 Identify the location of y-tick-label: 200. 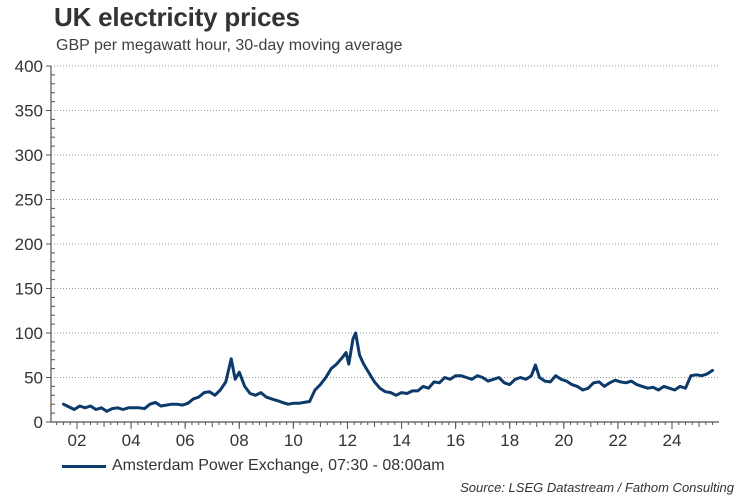
(29, 244).